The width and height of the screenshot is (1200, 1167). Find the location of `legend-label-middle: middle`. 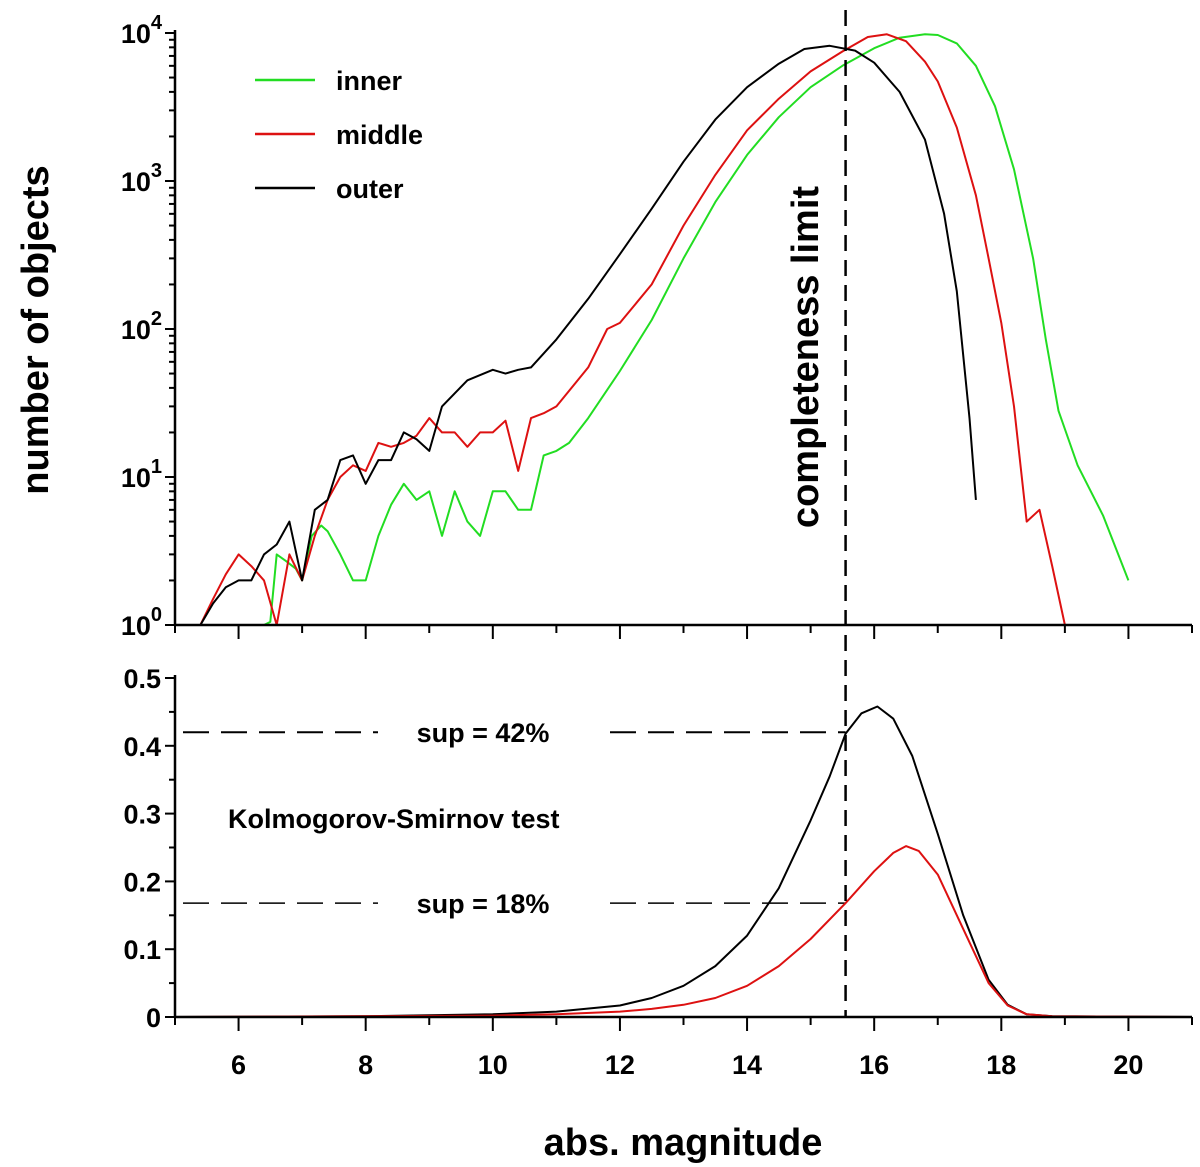

legend-label-middle: middle is located at coordinates (379, 135).